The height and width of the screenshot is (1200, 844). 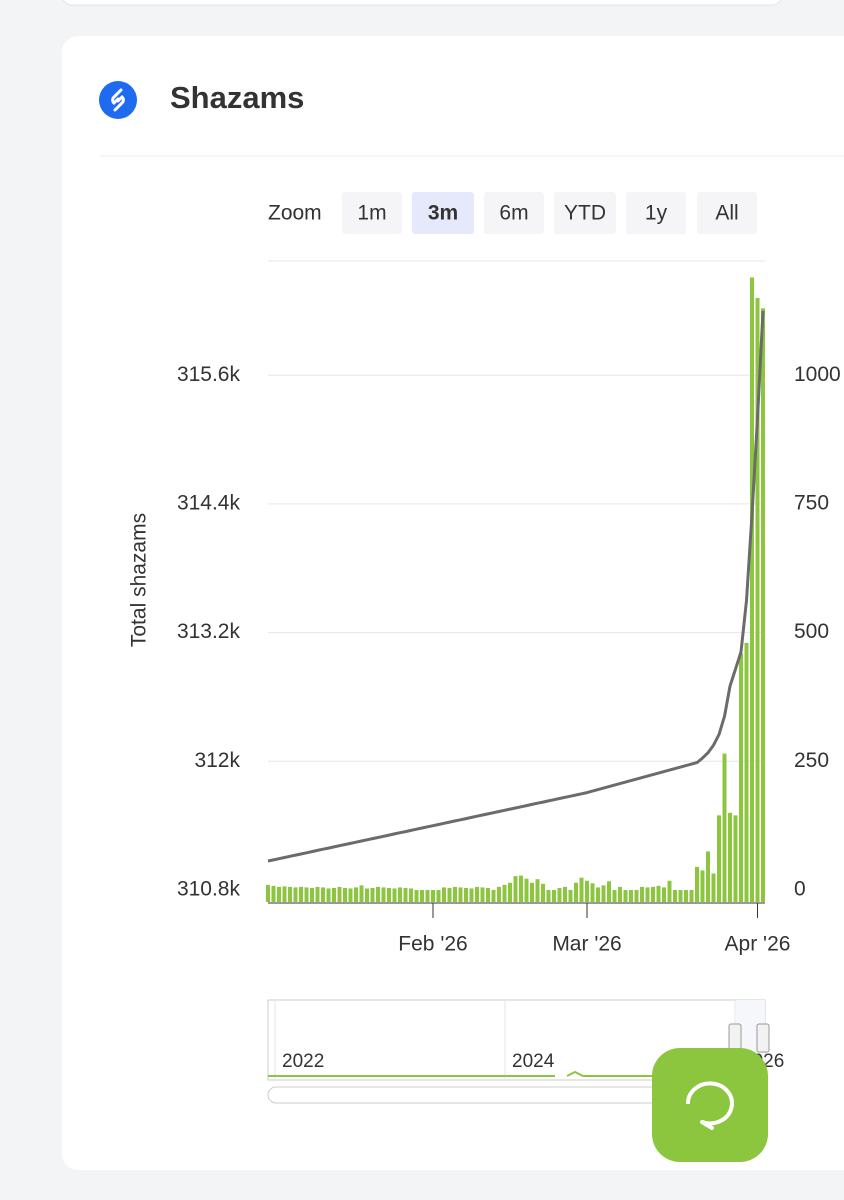 What do you see at coordinates (295, 213) in the screenshot?
I see `zoom-label: Zoom` at bounding box center [295, 213].